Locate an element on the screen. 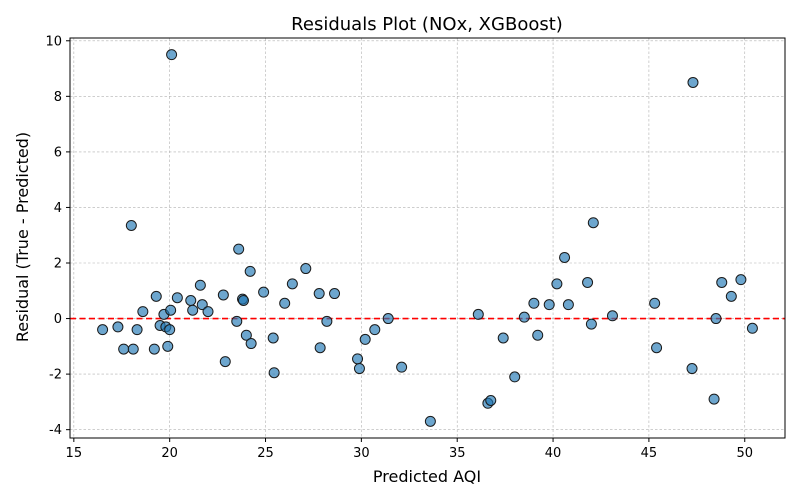 The image size is (800, 500). x-axis-label: Predicted AQI is located at coordinates (427, 476).